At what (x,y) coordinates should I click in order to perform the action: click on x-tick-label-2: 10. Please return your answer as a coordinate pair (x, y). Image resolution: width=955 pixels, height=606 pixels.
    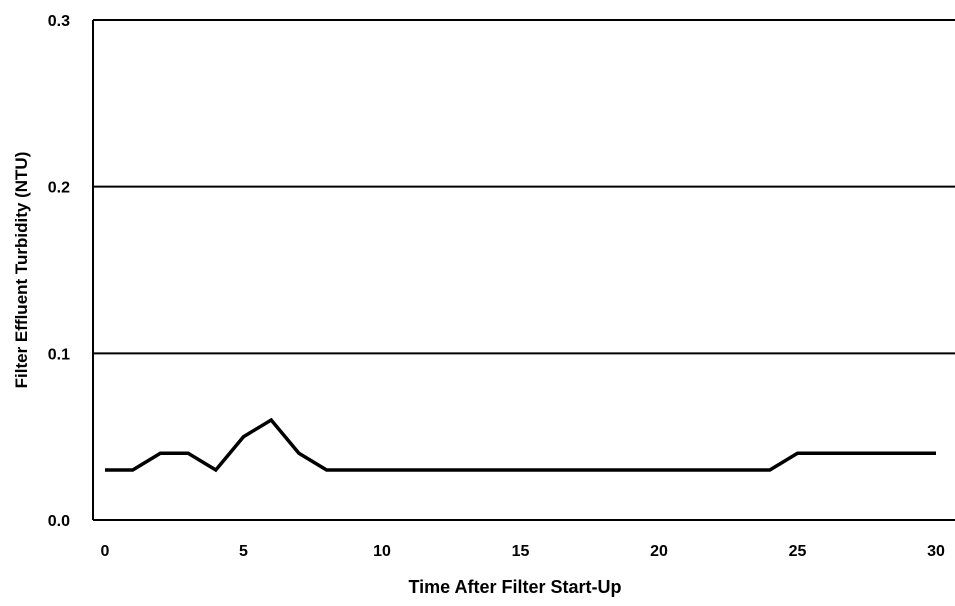
    Looking at the image, I should click on (382, 551).